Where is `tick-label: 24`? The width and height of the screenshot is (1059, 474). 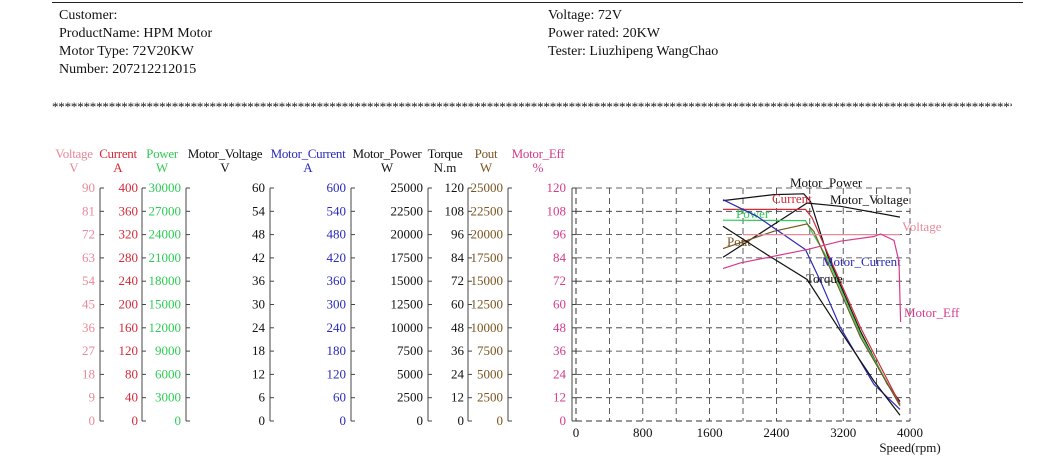 tick-label: 24 is located at coordinates (259, 327).